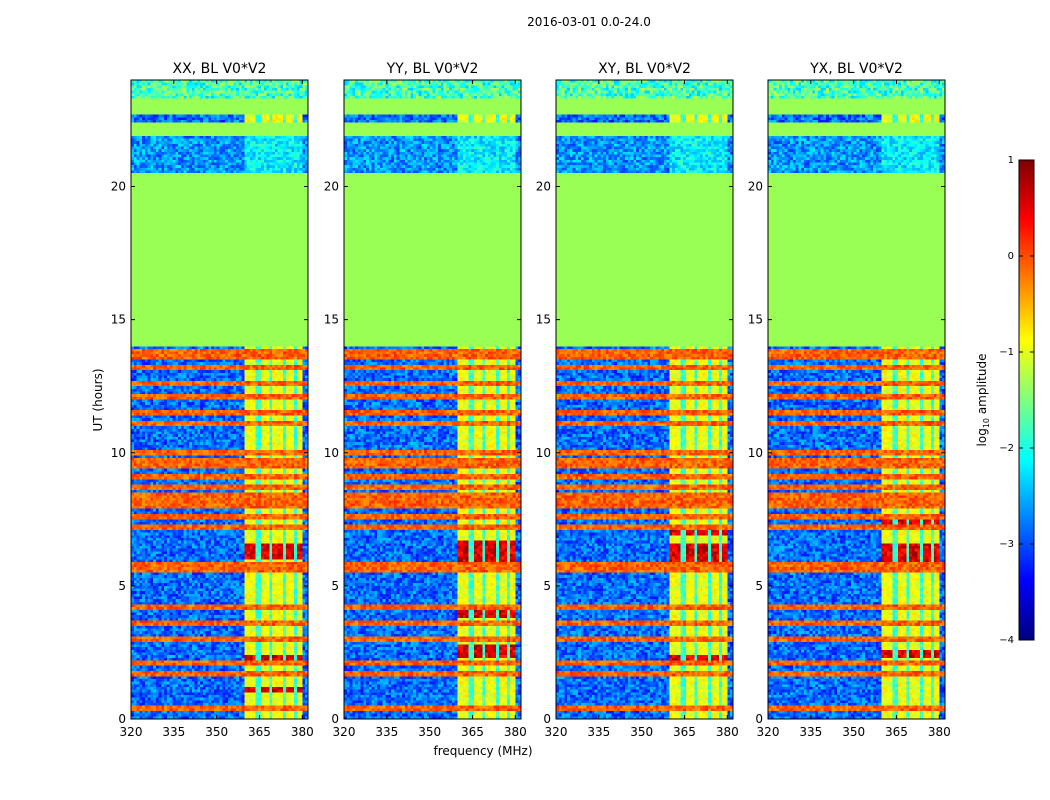  Describe the element at coordinates (641, 732) in the screenshot. I see `x-tick-label-3-350: 350` at that location.